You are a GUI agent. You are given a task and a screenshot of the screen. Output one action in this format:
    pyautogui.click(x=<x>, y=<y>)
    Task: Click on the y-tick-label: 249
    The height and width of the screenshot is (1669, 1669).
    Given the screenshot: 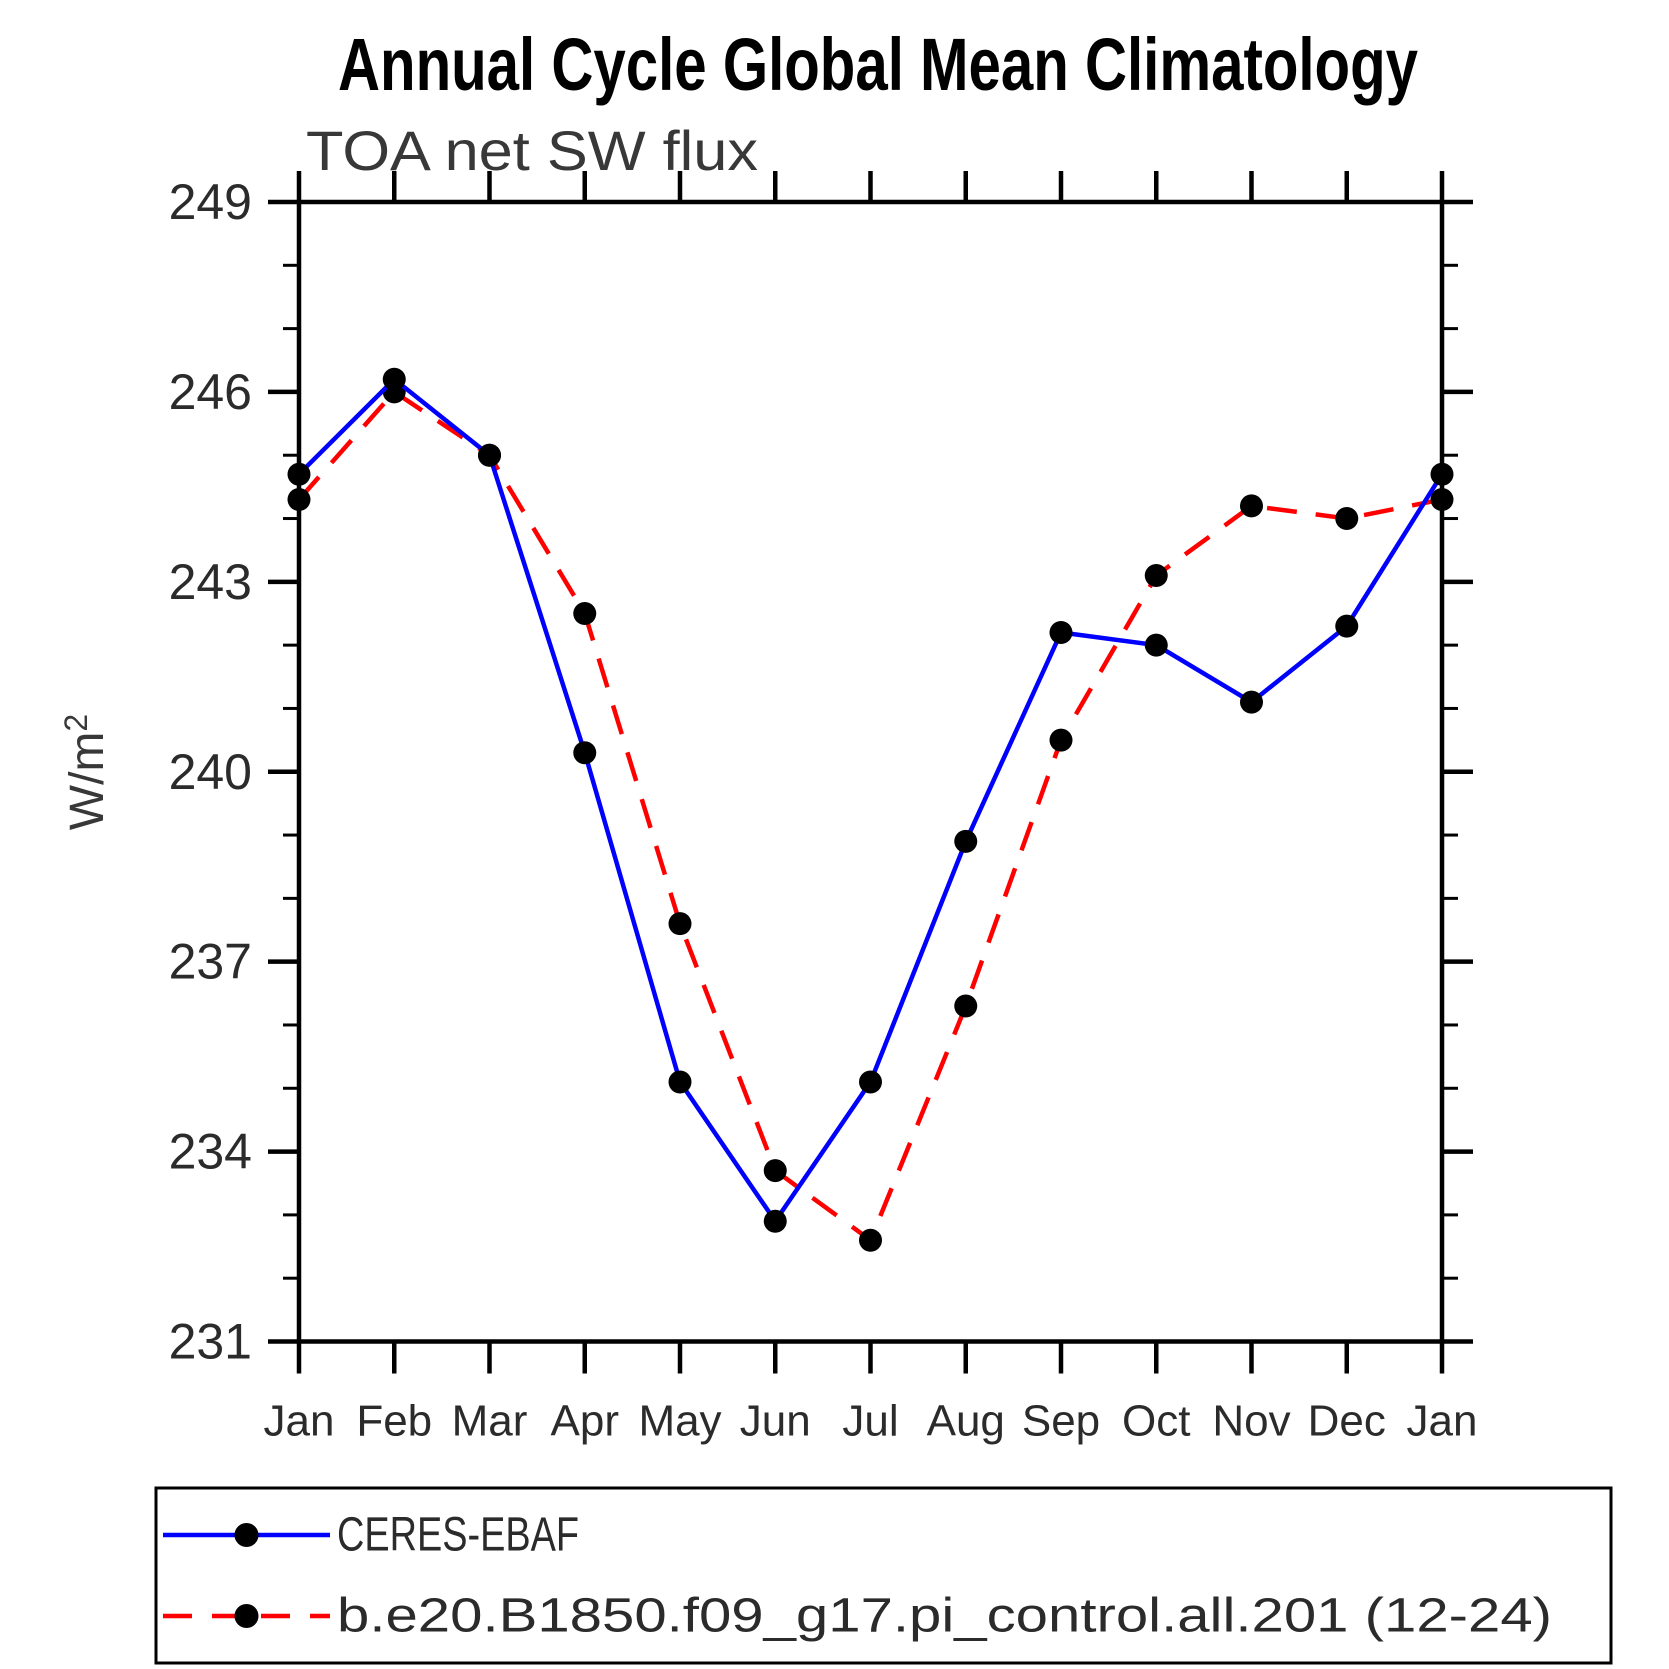 What is the action you would take?
    pyautogui.click(x=210, y=202)
    